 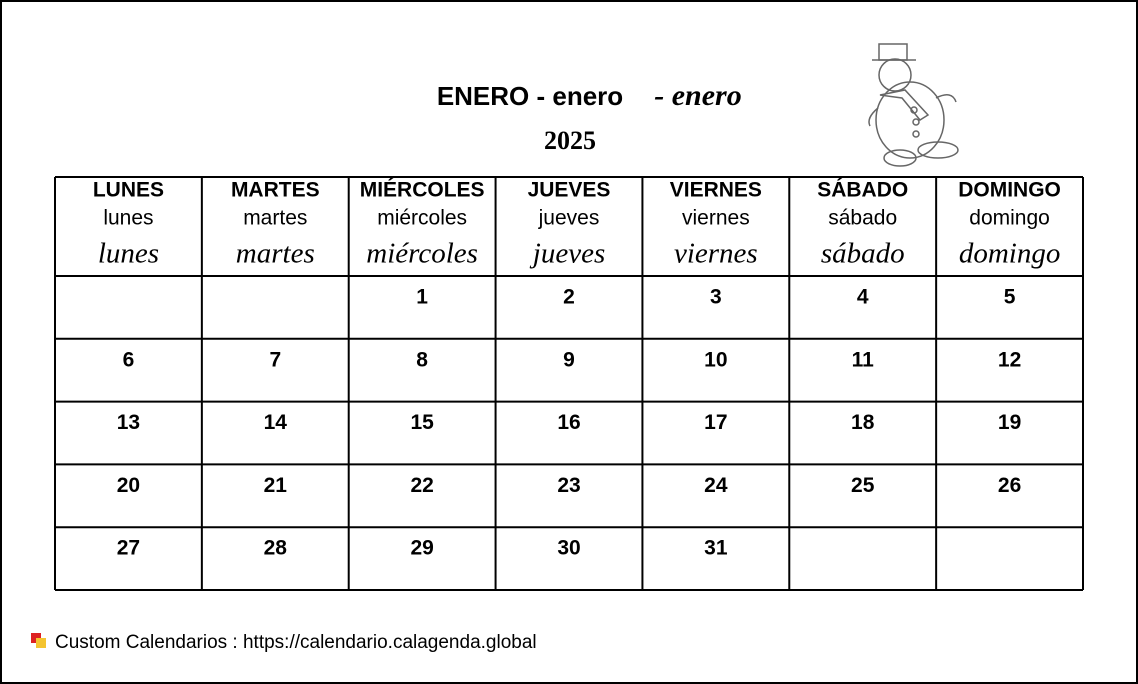 What do you see at coordinates (715, 422) in the screenshot?
I see `day-number: 17` at bounding box center [715, 422].